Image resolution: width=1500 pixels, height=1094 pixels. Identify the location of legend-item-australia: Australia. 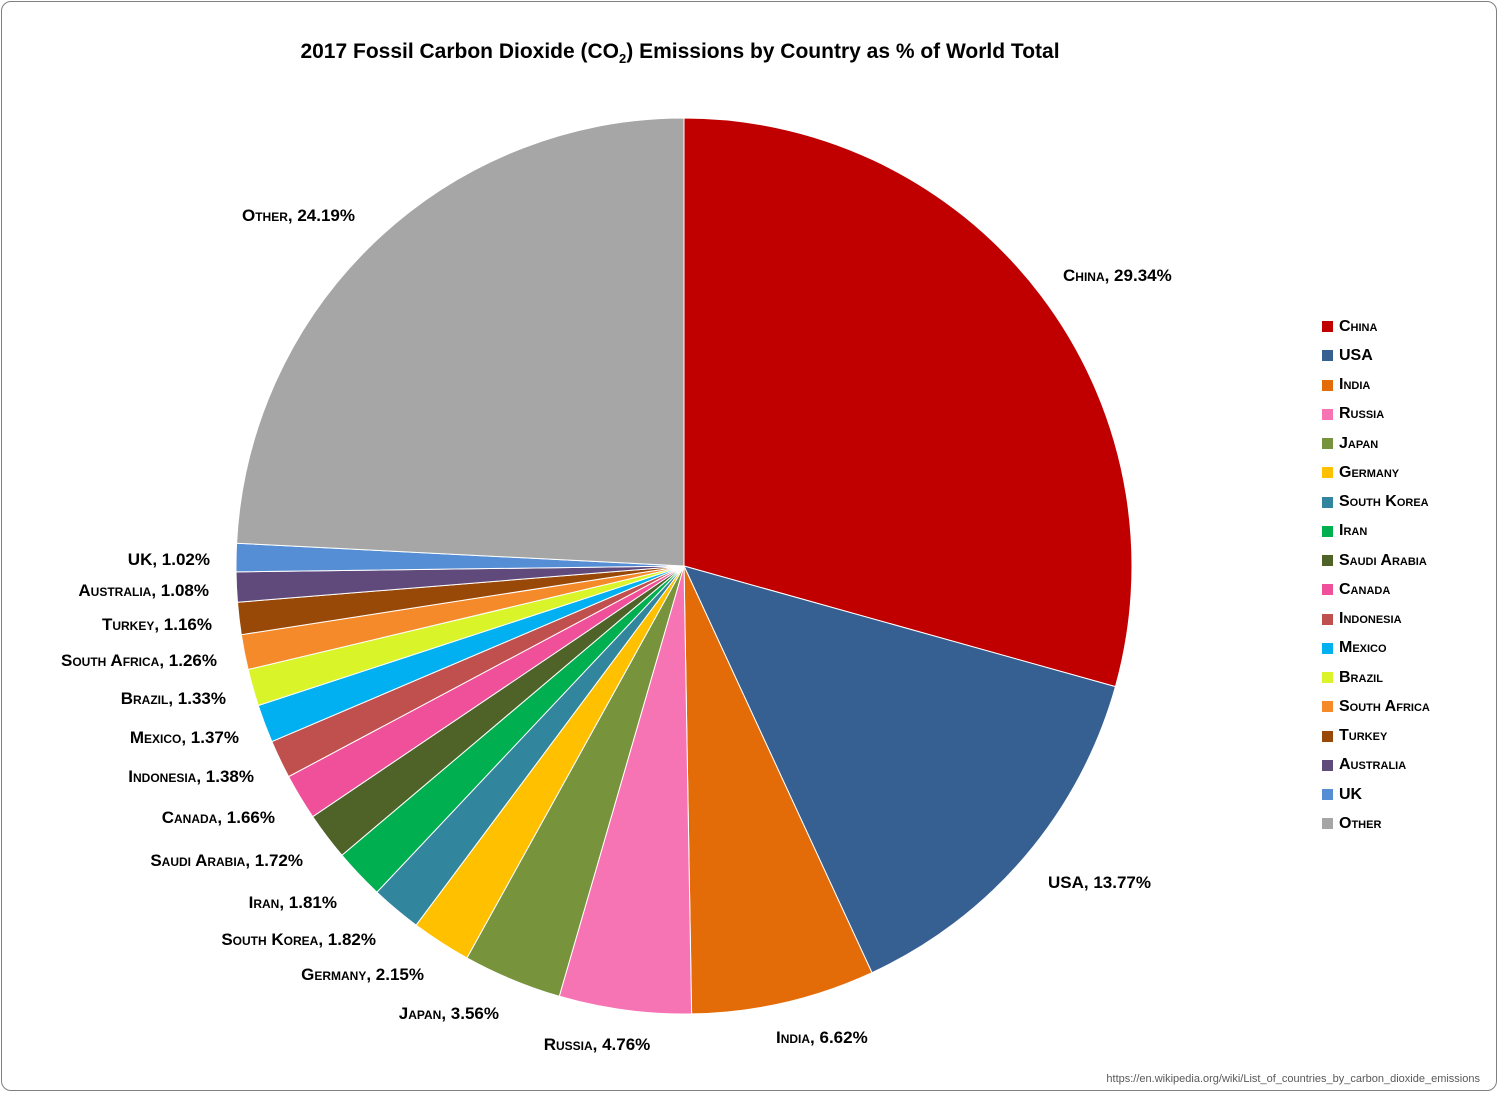
(1407, 765).